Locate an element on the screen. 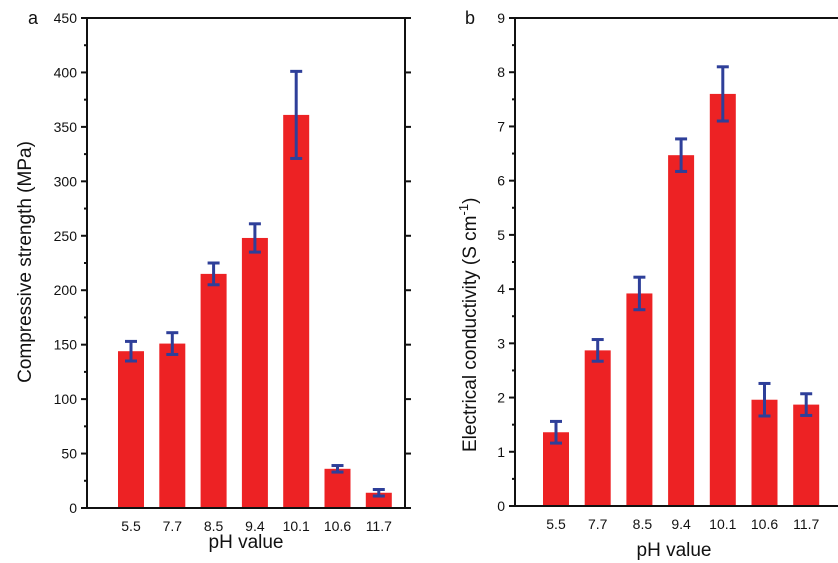 The width and height of the screenshot is (838, 563). panel-a-y-tick-label: 400 is located at coordinates (66, 72).